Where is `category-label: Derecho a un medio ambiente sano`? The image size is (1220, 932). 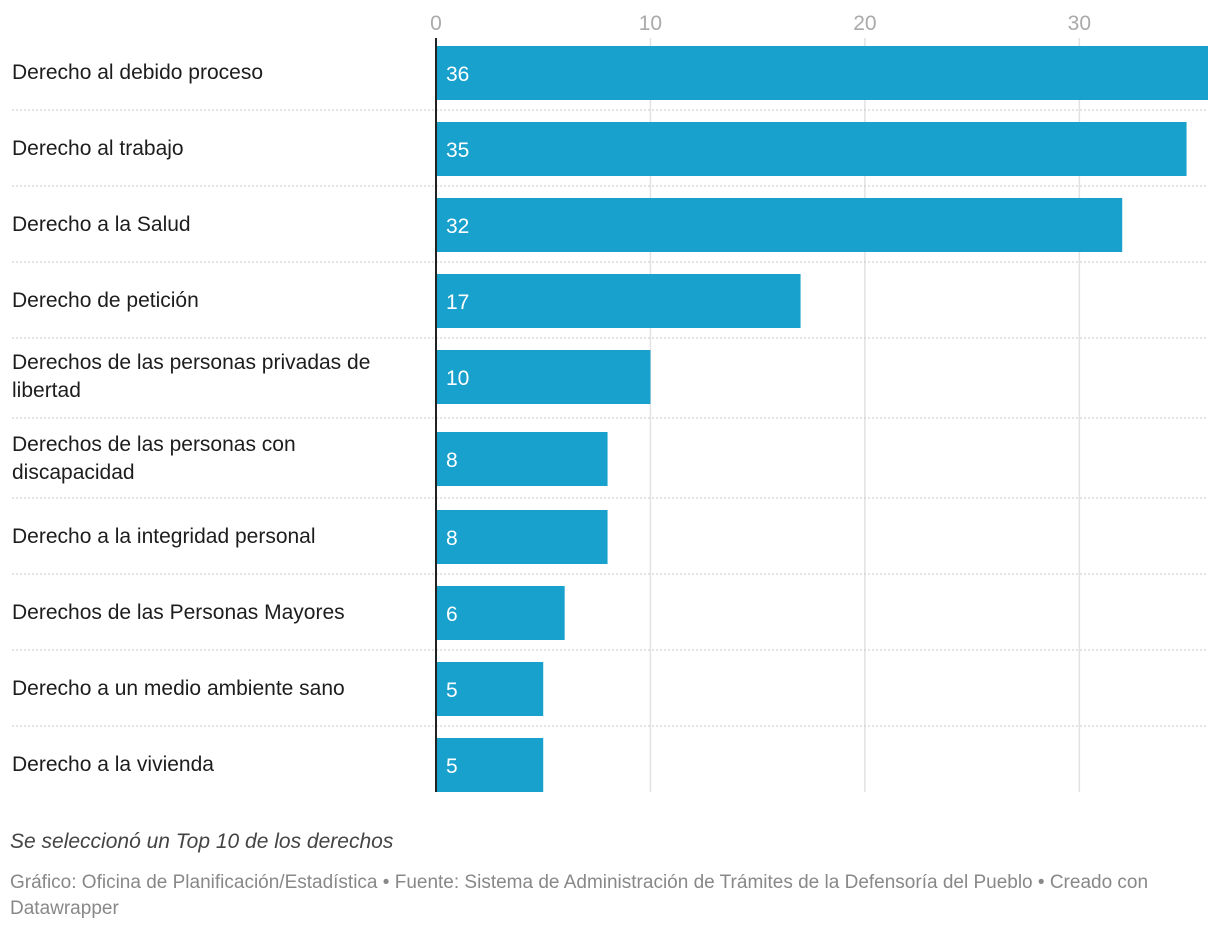
category-label: Derecho a un medio ambiente sano is located at coordinates (178, 688).